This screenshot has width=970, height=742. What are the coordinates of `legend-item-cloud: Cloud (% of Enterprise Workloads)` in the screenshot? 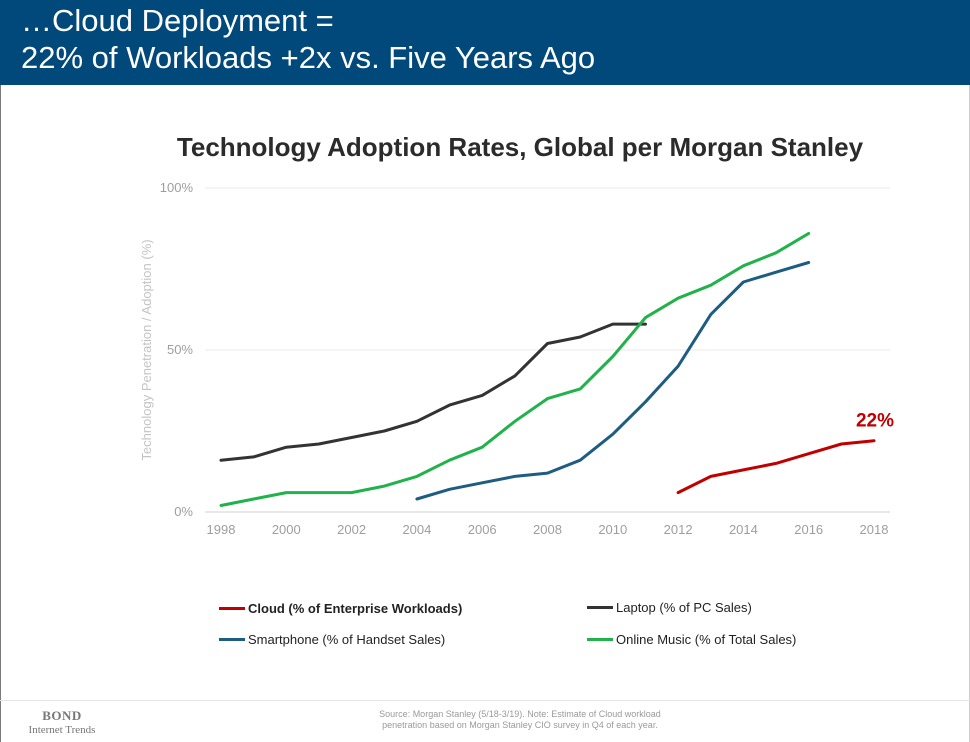 It's located at (340, 608).